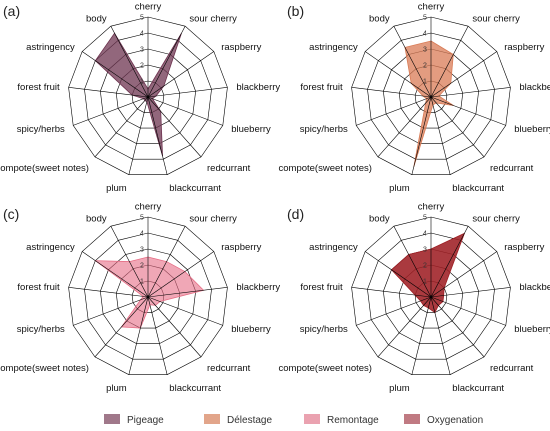 This screenshot has height=431, width=550. What do you see at coordinates (295, 11) in the screenshot?
I see `panel-label: (b)` at bounding box center [295, 11].